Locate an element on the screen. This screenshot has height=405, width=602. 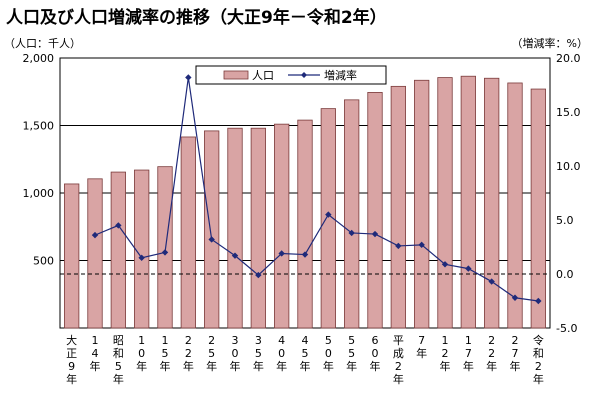
legend-marker-swatch is located at coordinates (304, 75).